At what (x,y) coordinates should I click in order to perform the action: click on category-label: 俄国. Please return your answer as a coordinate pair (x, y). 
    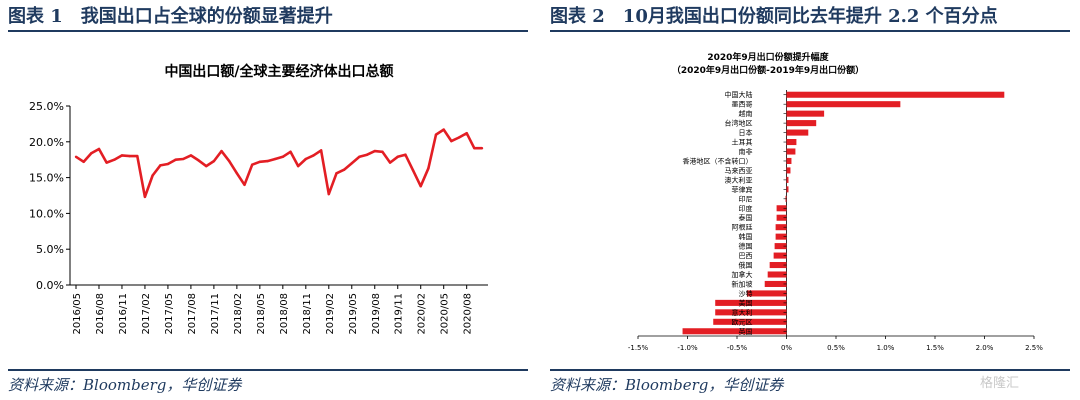
    Looking at the image, I should click on (746, 265).